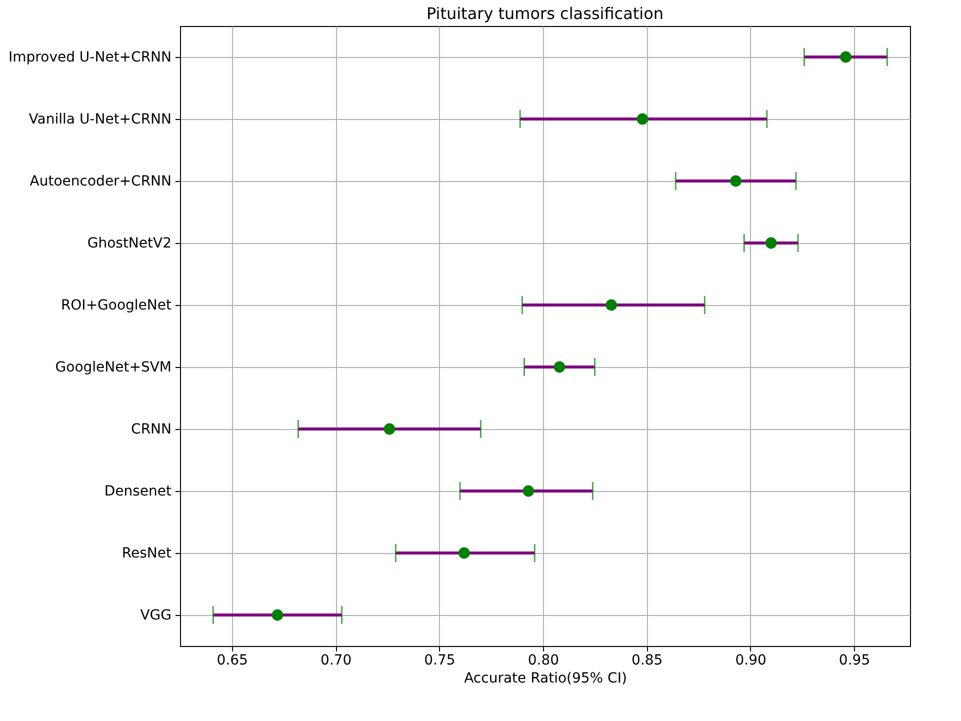  Describe the element at coordinates (544, 660) in the screenshot. I see `x-tick-label: 0.80` at that location.